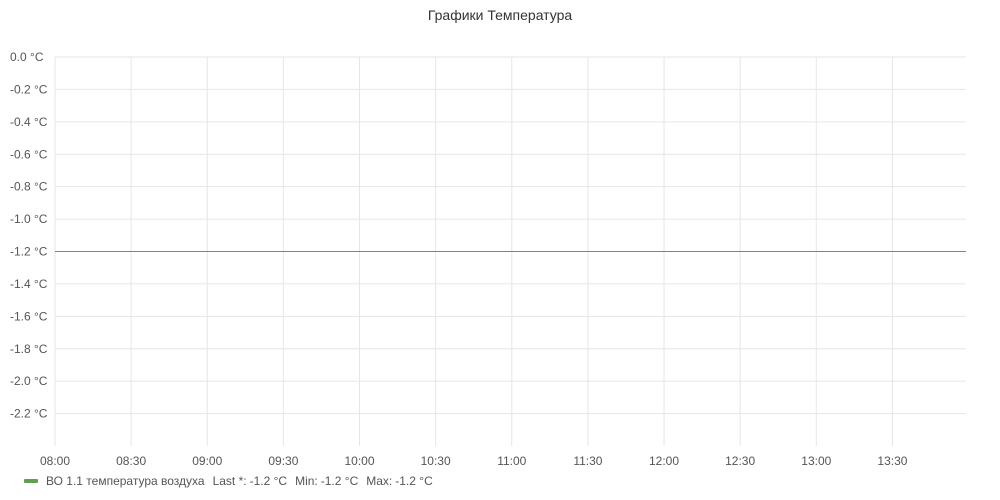 The height and width of the screenshot is (500, 1000). What do you see at coordinates (250, 481) in the screenshot?
I see `legend-stat-last: Last *: -1.2 °C` at bounding box center [250, 481].